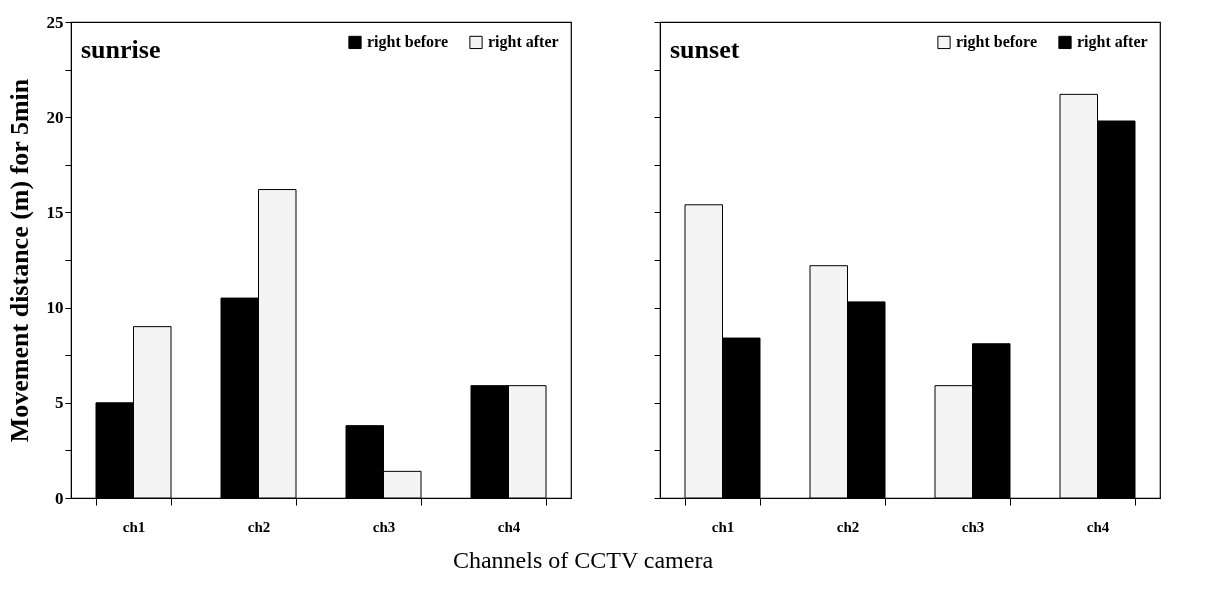 The image size is (1219, 591). Describe the element at coordinates (55, 22) in the screenshot. I see `y-tick-label: 25` at that location.